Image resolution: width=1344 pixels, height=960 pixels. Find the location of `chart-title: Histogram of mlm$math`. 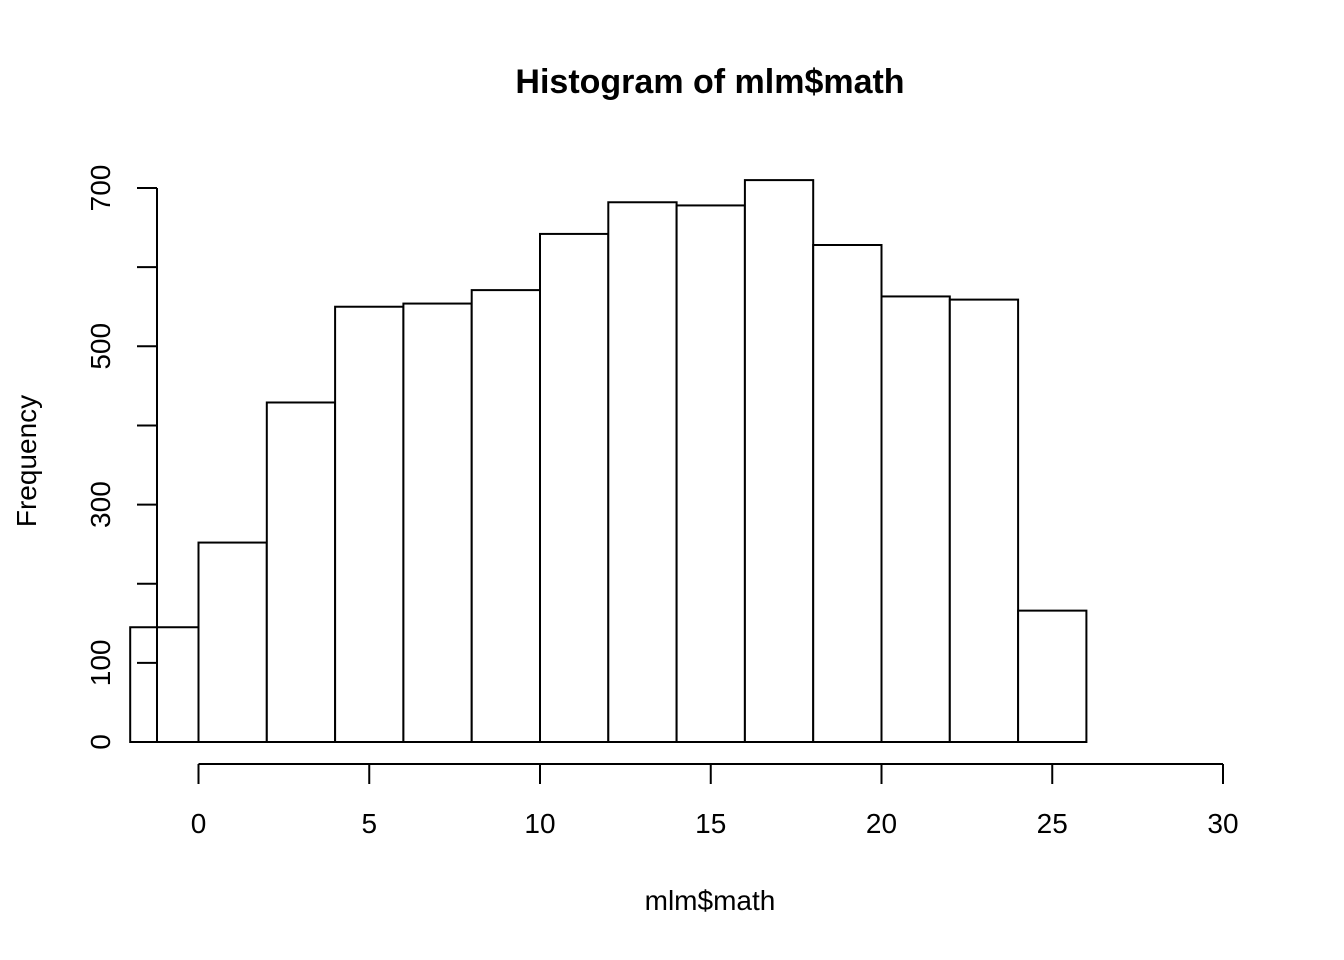

chart-title: Histogram of mlm$math is located at coordinates (709, 82).